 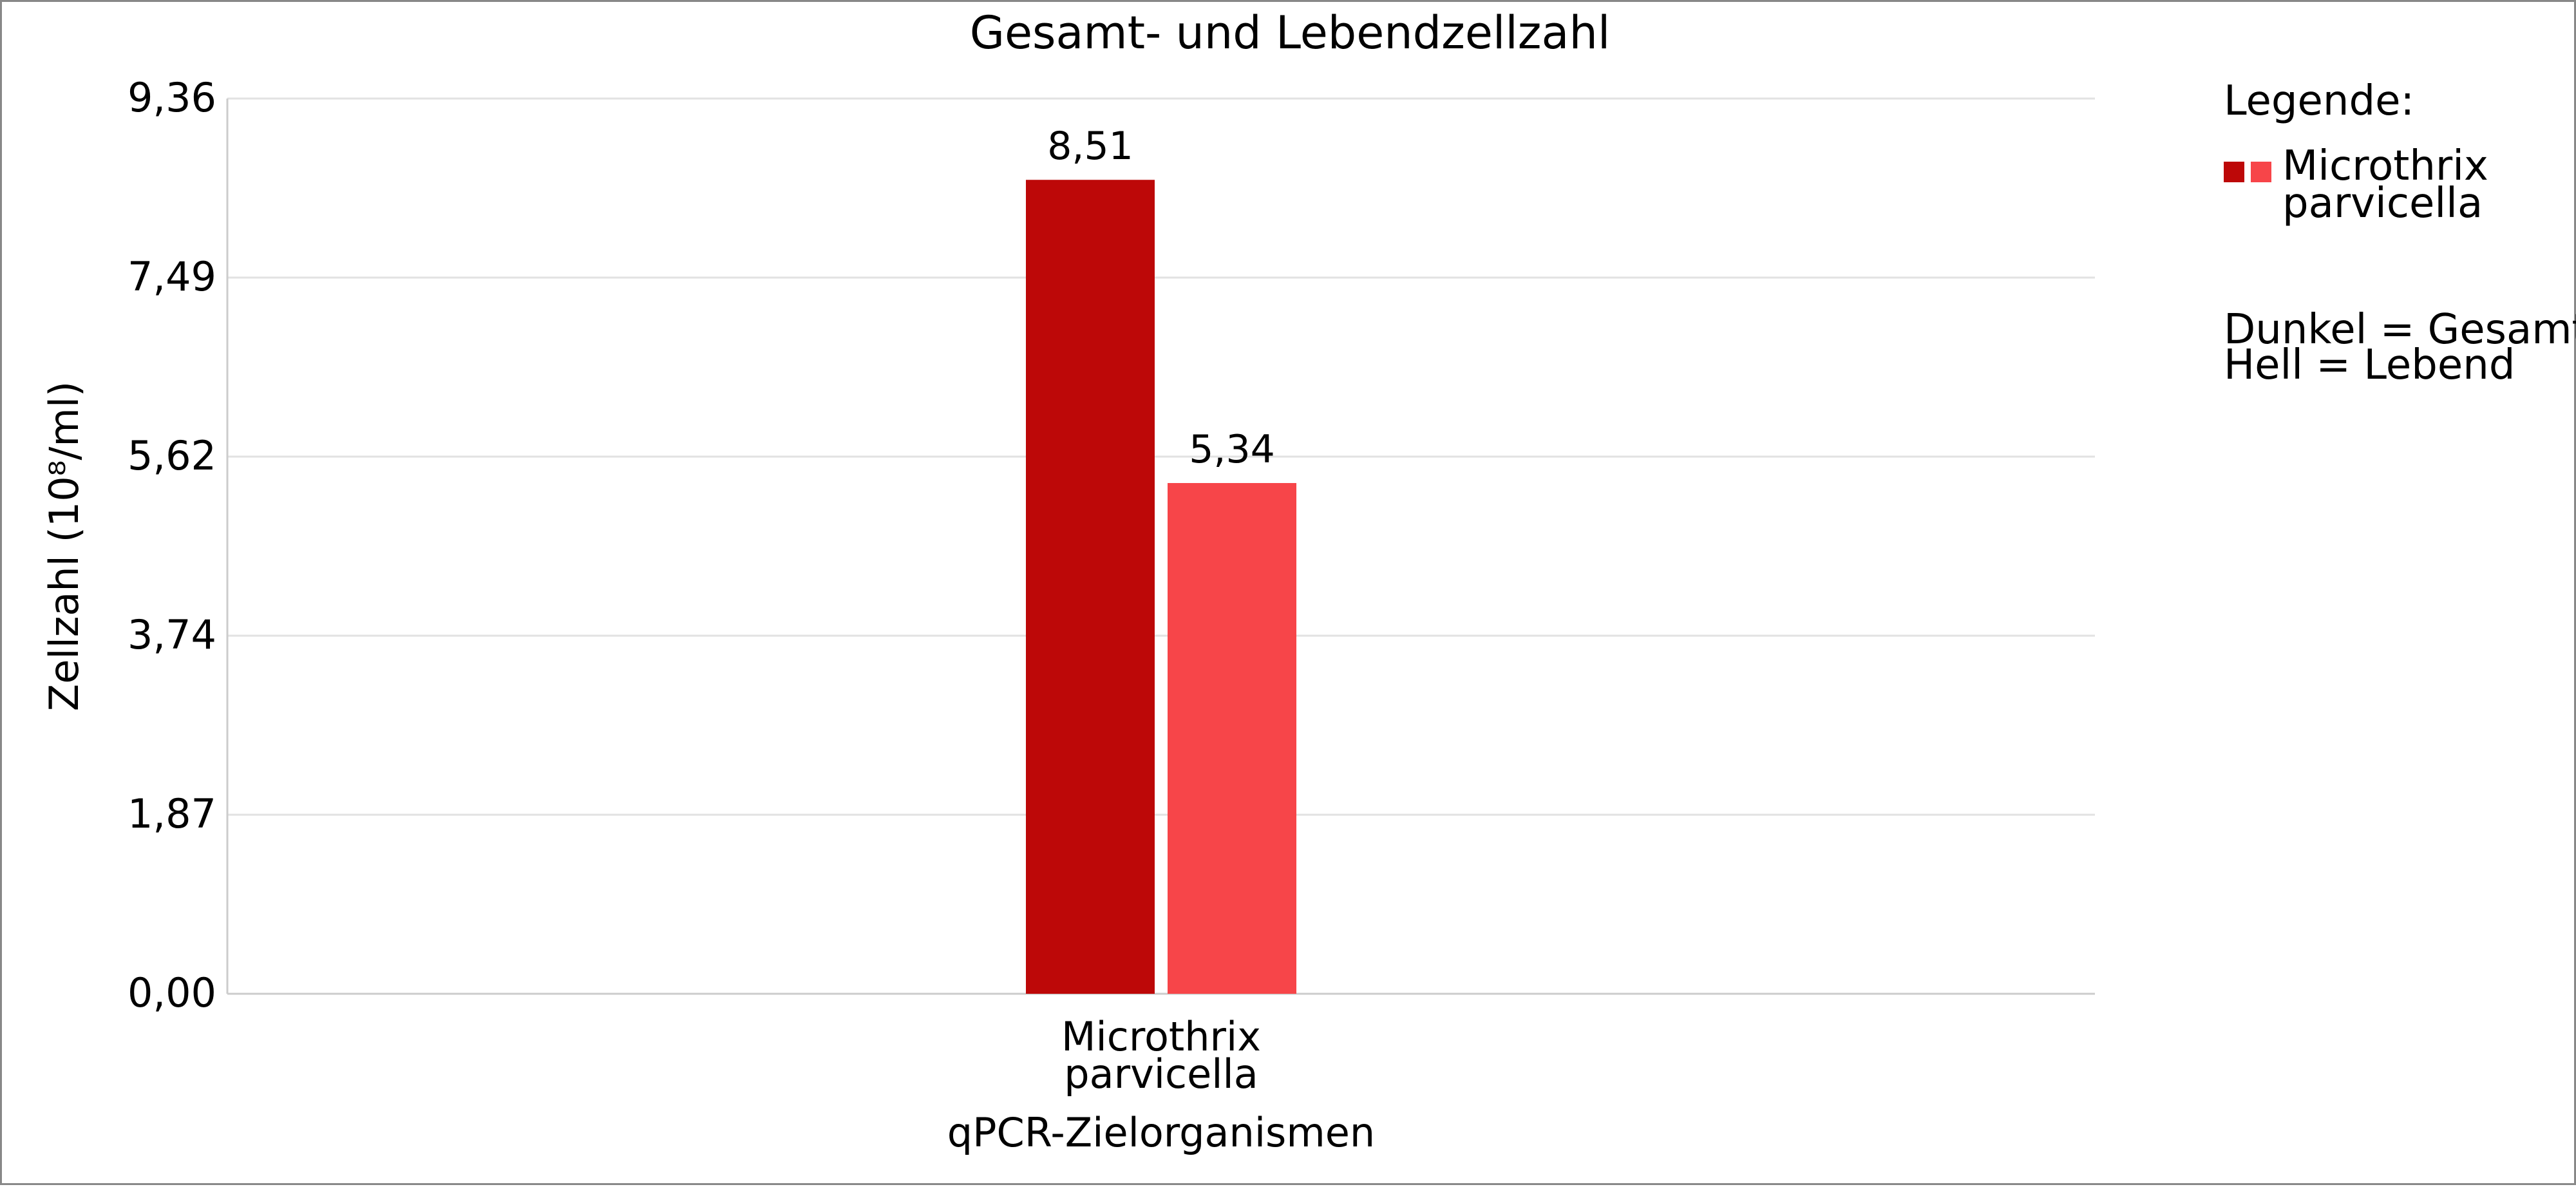 What do you see at coordinates (2369, 365) in the screenshot?
I see `legend-note: Hell = Lebend` at bounding box center [2369, 365].